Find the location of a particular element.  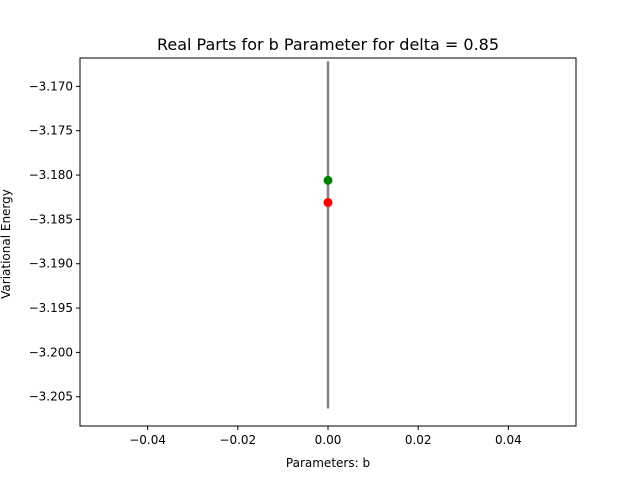

x-axis-label: Parameters: b is located at coordinates (328, 463).